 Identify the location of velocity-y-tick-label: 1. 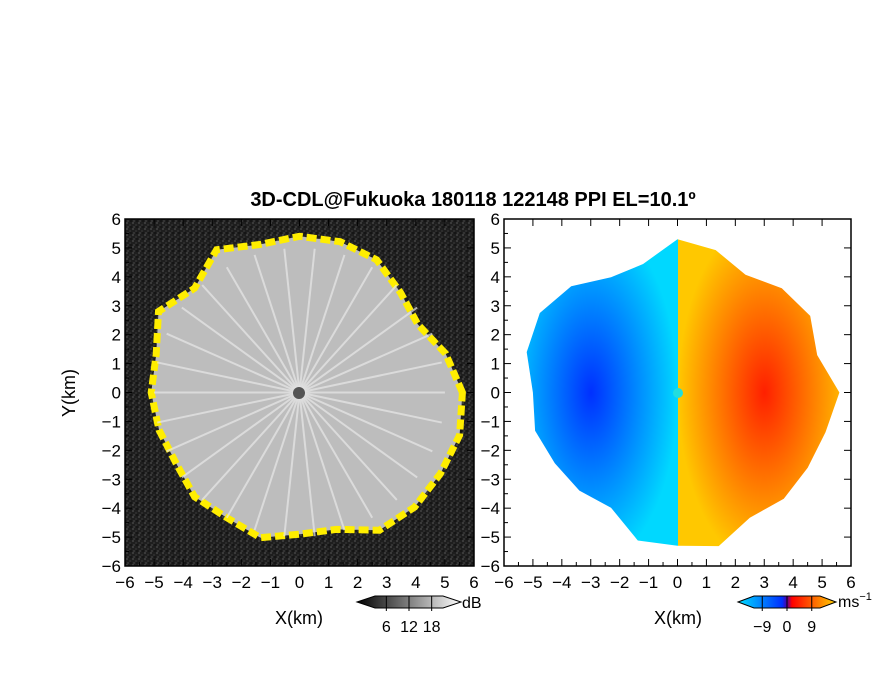
(495, 364).